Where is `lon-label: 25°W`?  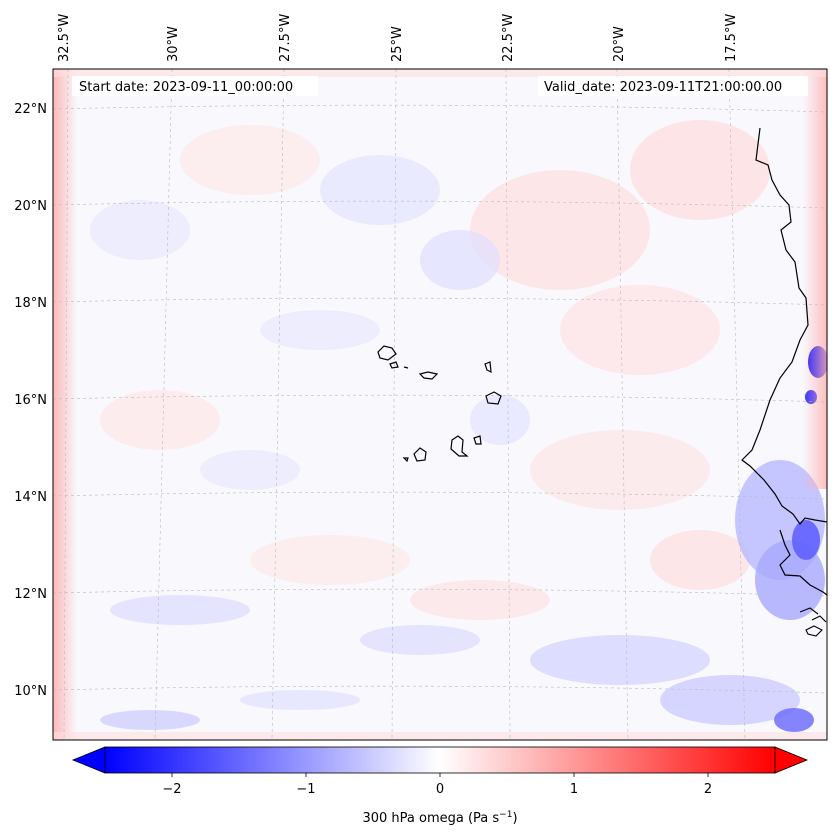 lon-label: 25°W is located at coordinates (397, 44).